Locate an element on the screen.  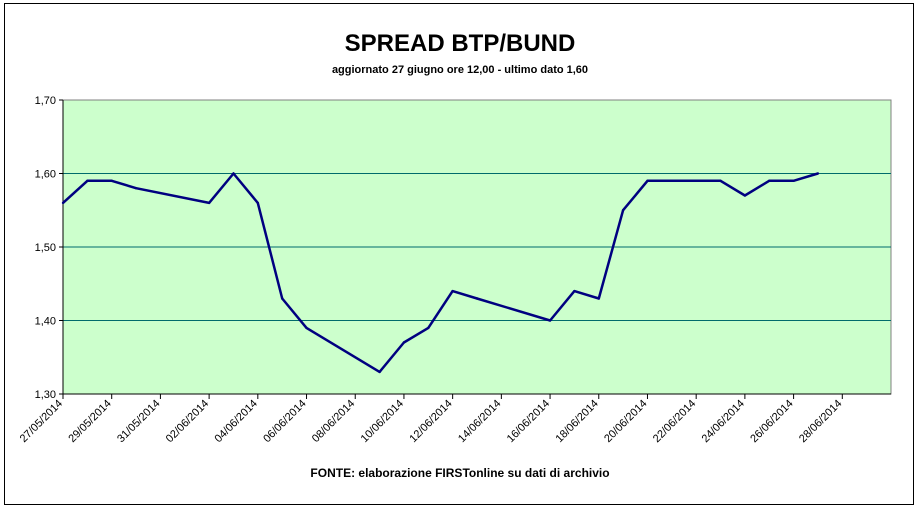
x-tick-label: 04/06/2014 is located at coordinates (236, 421).